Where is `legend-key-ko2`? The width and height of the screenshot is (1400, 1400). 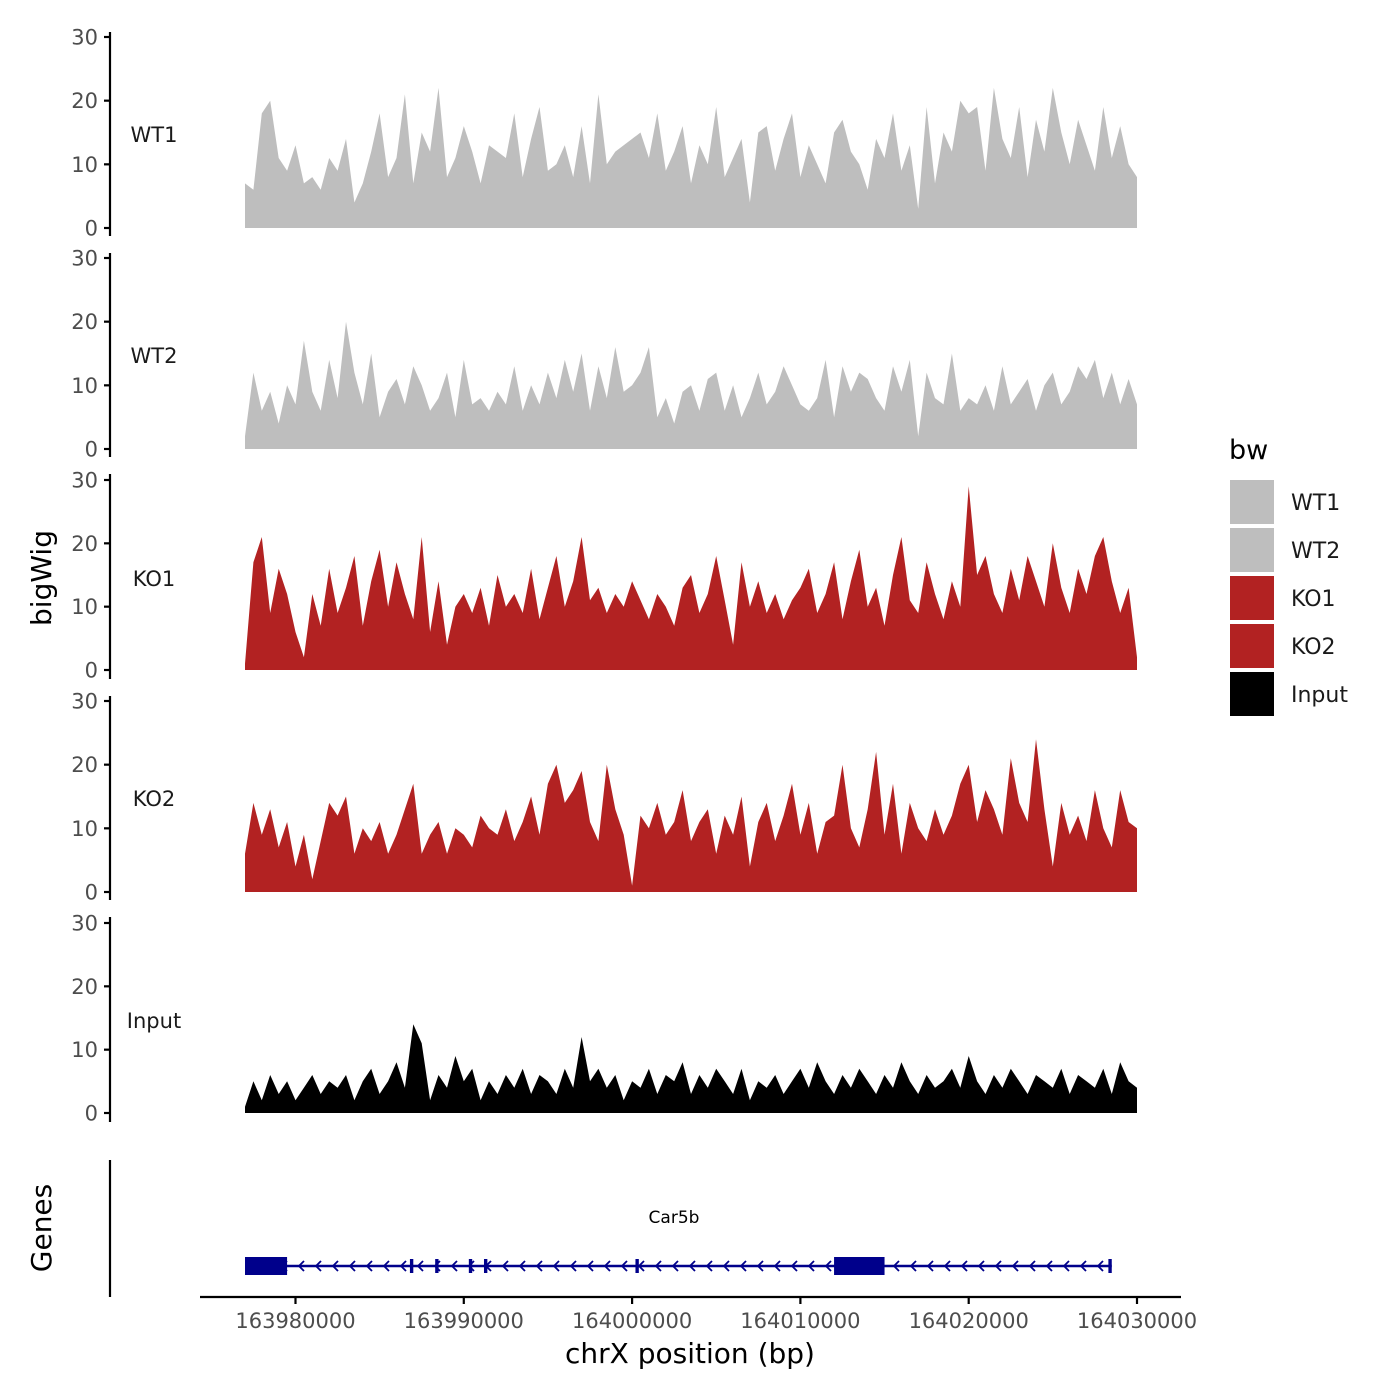
legend-key-ko2 is located at coordinates (1252, 646).